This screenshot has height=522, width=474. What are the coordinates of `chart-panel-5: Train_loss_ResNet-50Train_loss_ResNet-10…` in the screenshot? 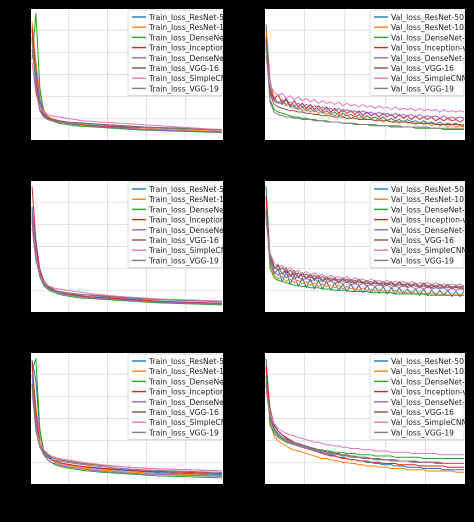 It's located at (127, 418).